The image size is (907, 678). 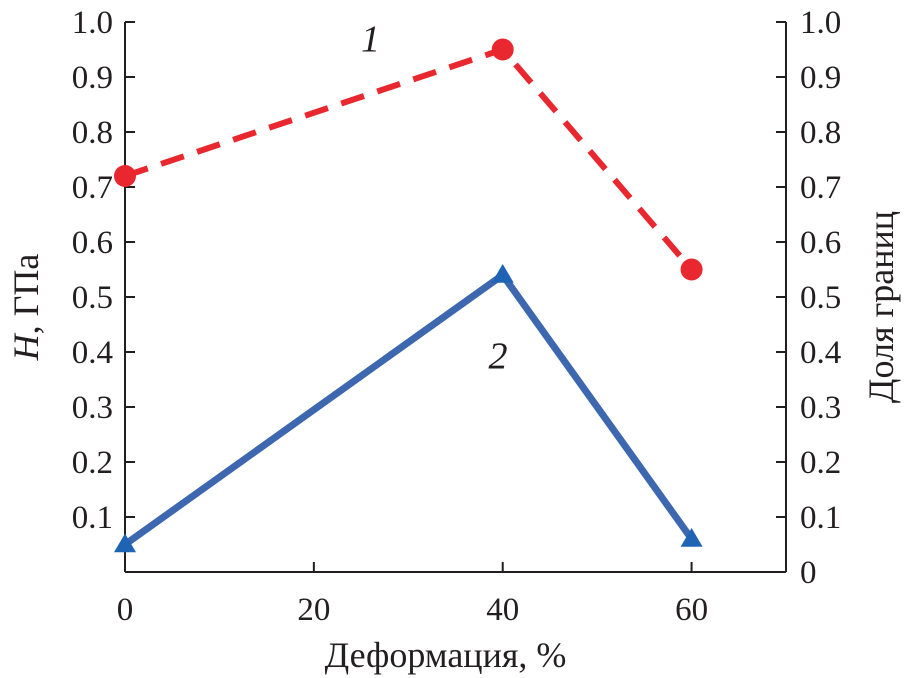 I want to click on y-right-tick-label: 0.4, so click(x=820, y=353).